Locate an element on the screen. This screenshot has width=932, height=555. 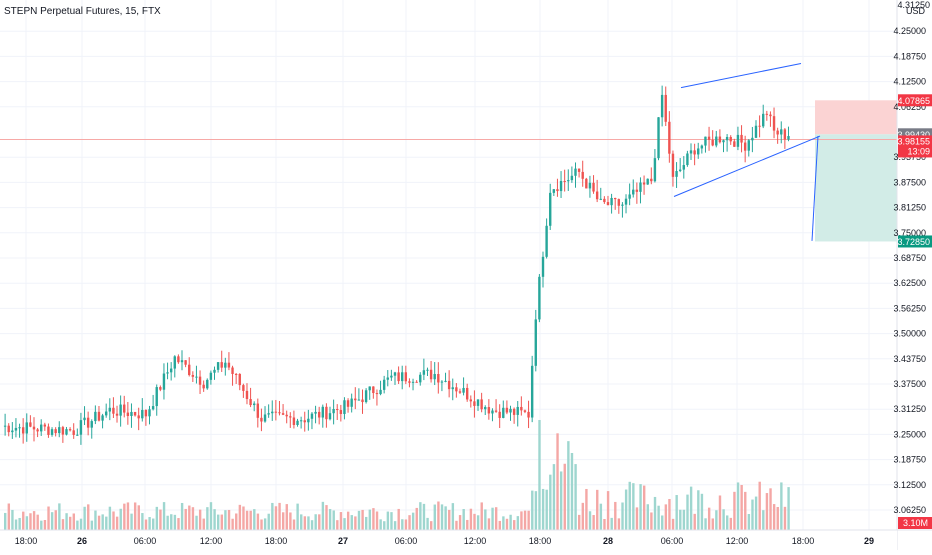
y-tick-label: 4.25000 is located at coordinates (909, 31).